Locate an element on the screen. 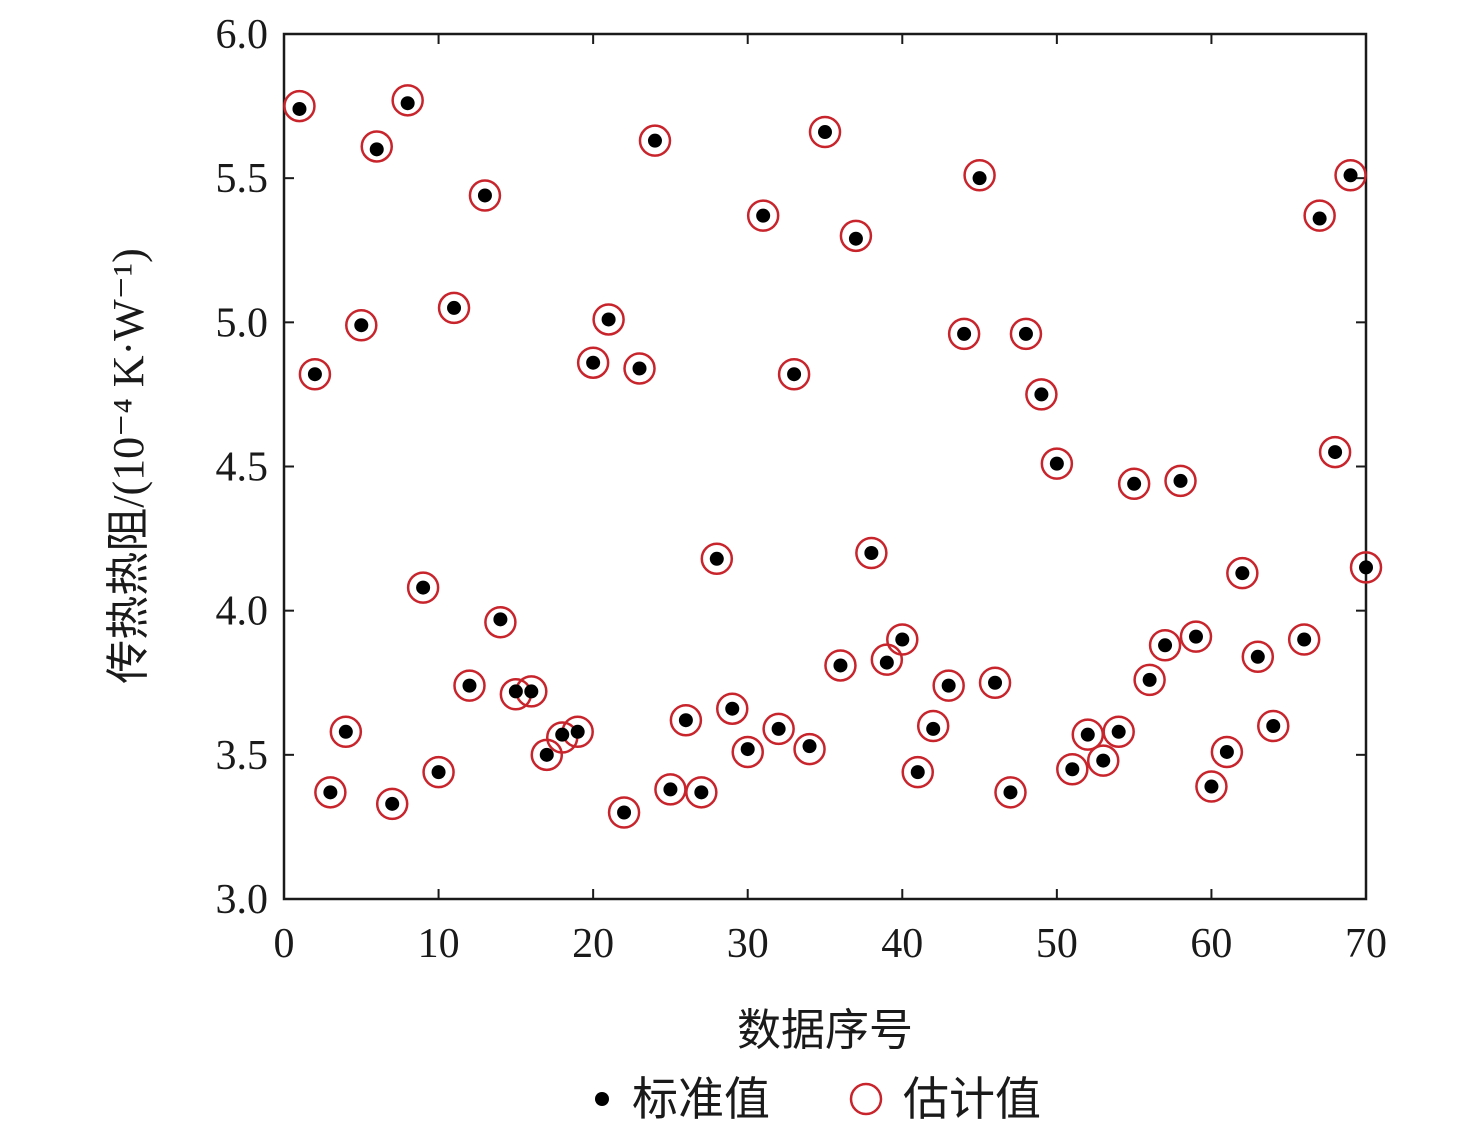  y-axis-title: 传热热阻/(10⁻⁴ K·W⁻¹) is located at coordinates (128, 465).